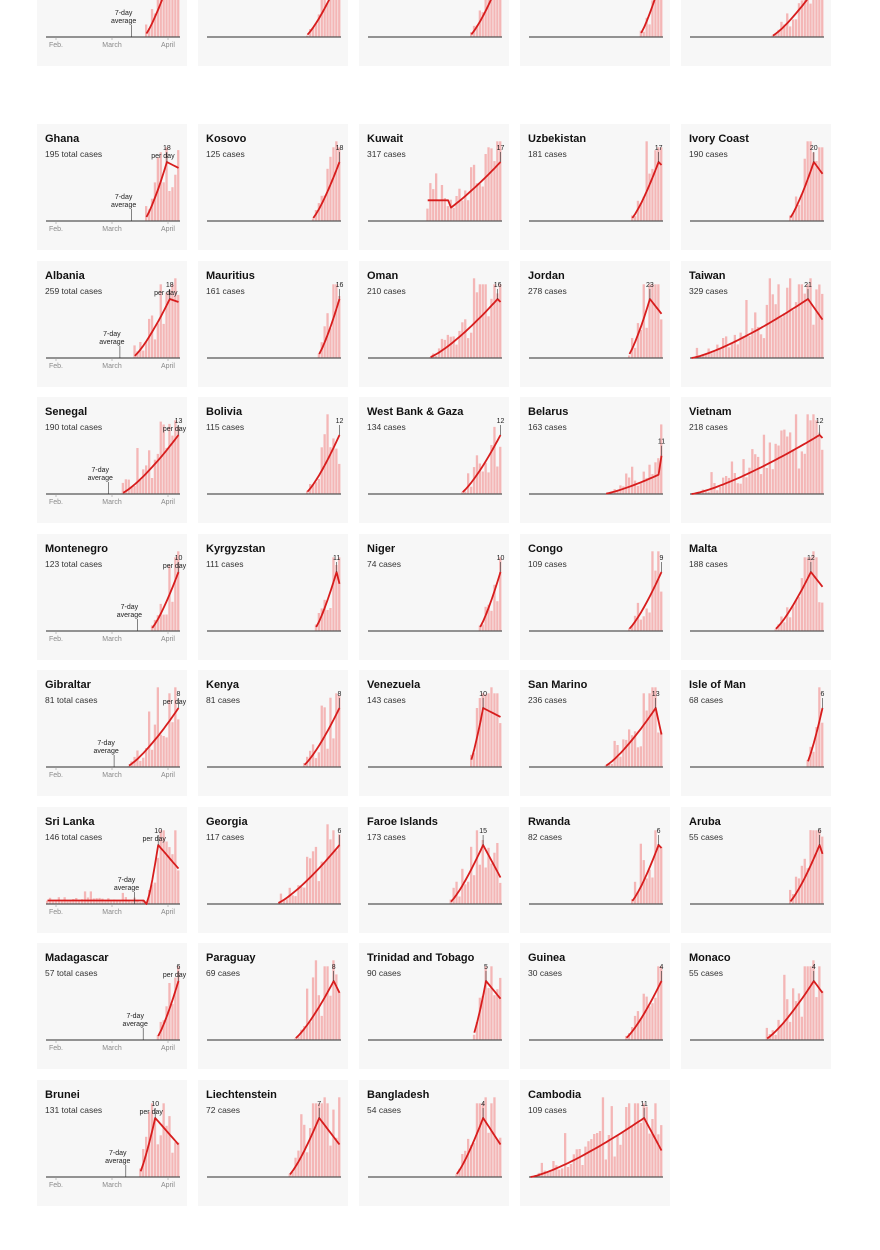  I want to click on case-count: 190 total cases, so click(74, 427).